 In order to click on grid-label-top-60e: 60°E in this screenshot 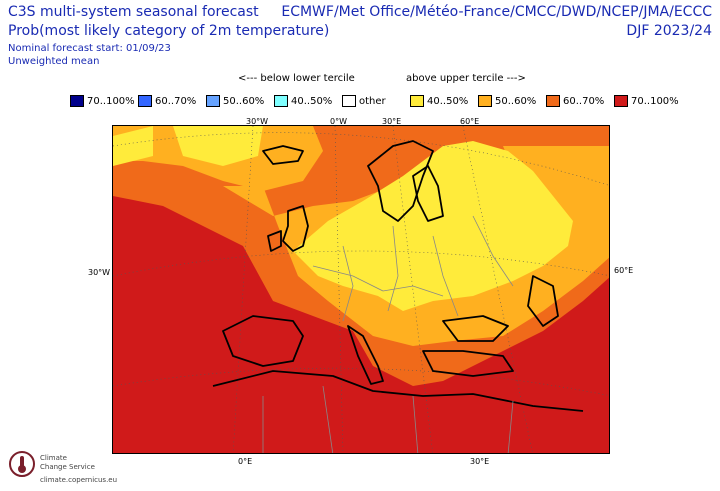, I will do `click(470, 121)`.